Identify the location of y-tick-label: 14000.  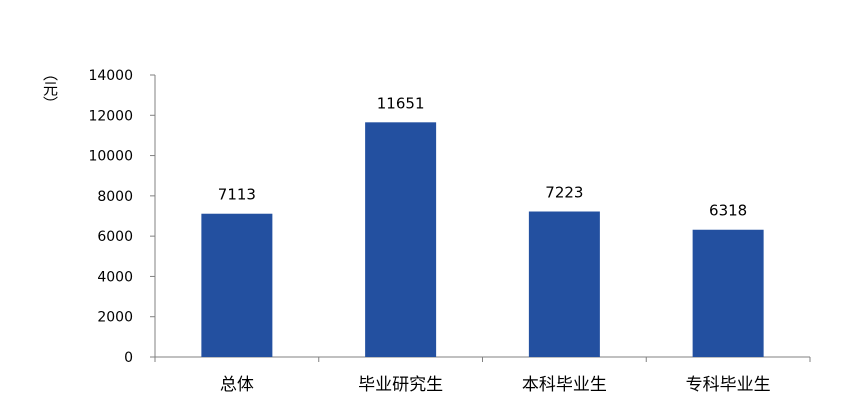
(110, 76).